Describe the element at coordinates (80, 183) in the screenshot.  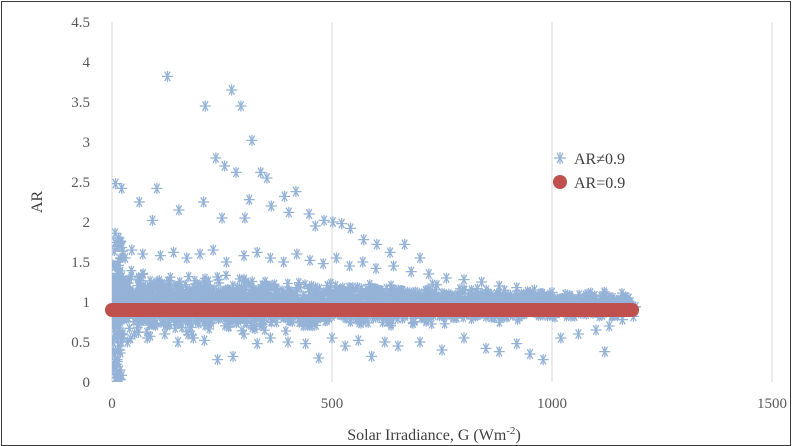
I see `y-tick-label: 2.5` at that location.